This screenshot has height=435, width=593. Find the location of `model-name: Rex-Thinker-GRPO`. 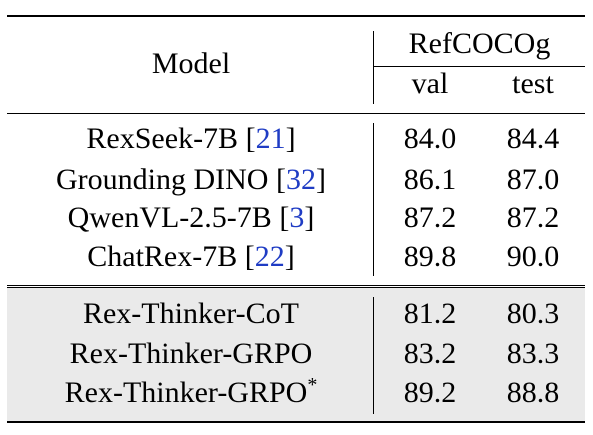

model-name: Rex-Thinker-GRPO is located at coordinates (191, 353).